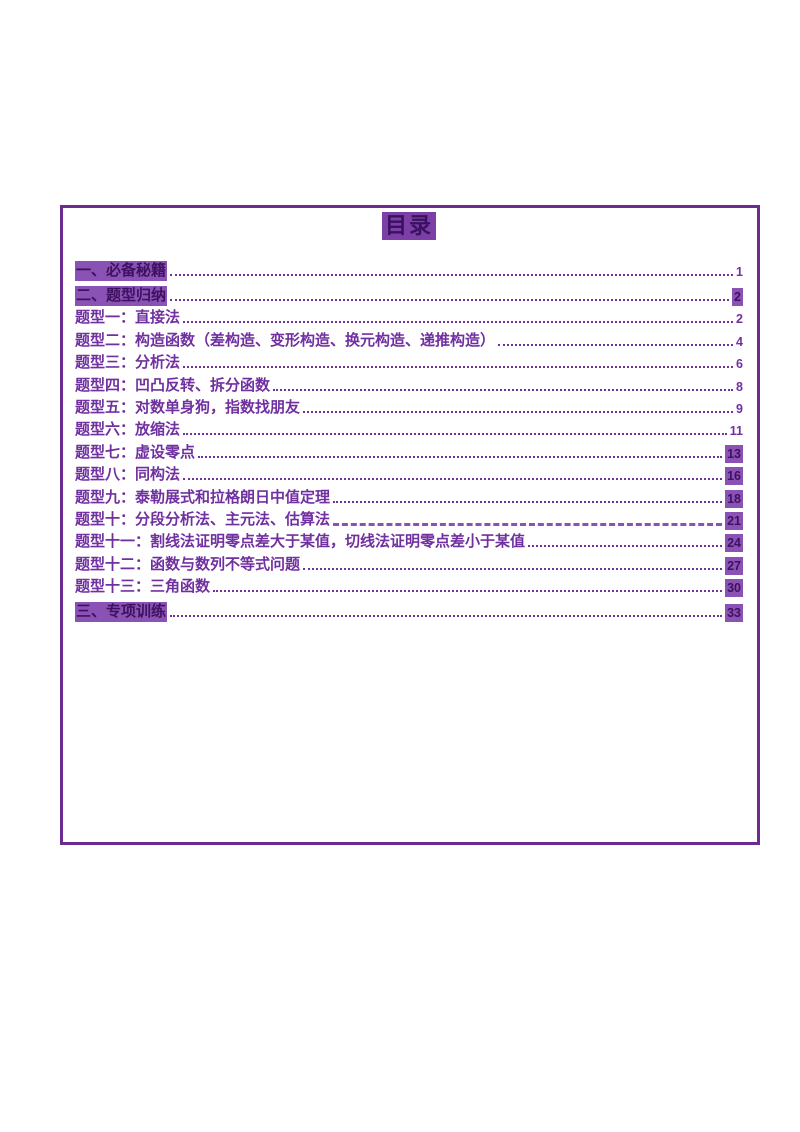 The width and height of the screenshot is (800, 1132). What do you see at coordinates (300, 542) in the screenshot?
I see `toc-entry-label: 题型十一：割线法证明零点差大于某值，切线法证明零点差小于某值` at bounding box center [300, 542].